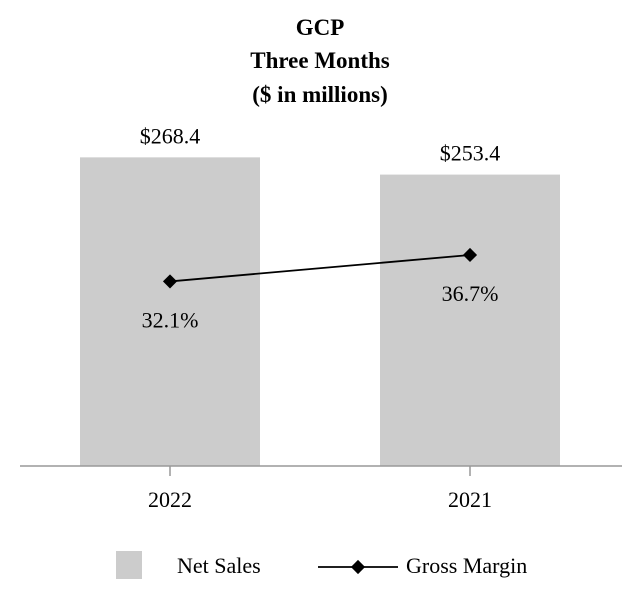  Describe the element at coordinates (470, 293) in the screenshot. I see `gross-margin-value-label-2021: 36.7%` at that location.